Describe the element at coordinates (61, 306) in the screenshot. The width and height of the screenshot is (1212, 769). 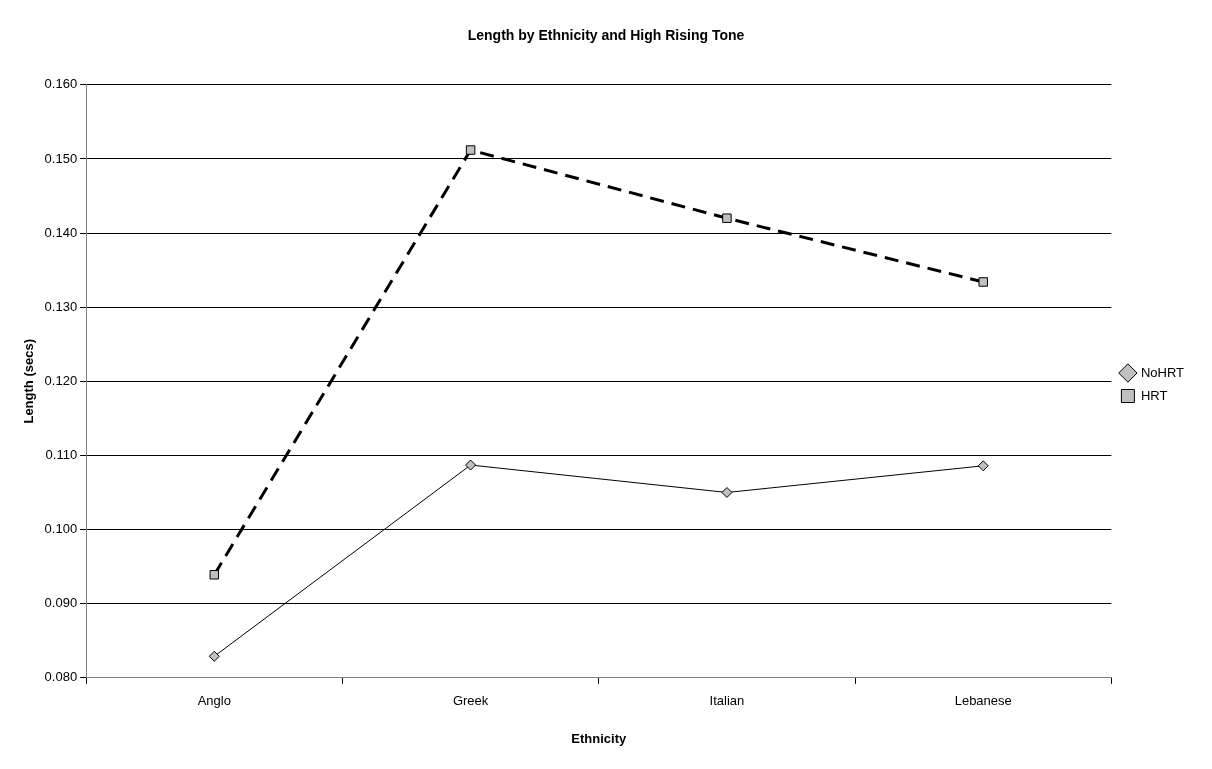
I see `y-tick-label: 0.130` at that location.